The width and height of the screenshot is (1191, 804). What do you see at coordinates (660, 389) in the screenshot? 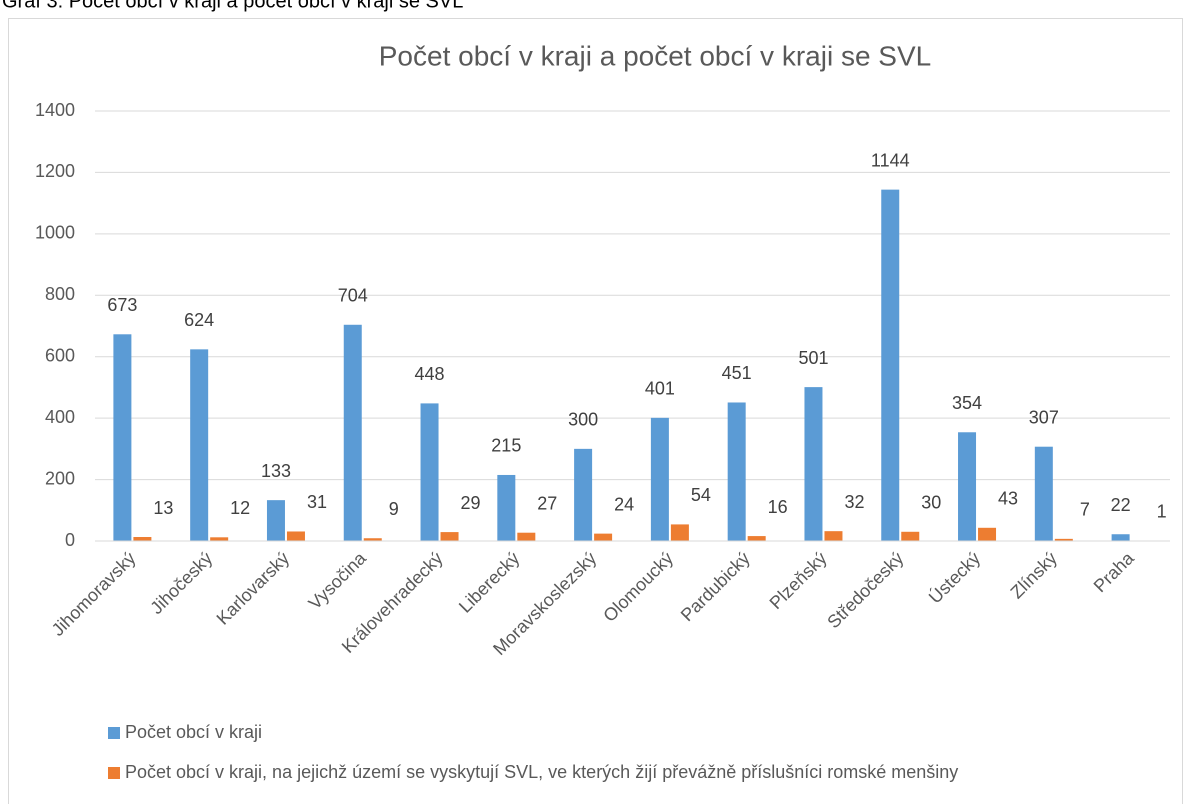
I see `value-label: 401` at bounding box center [660, 389].